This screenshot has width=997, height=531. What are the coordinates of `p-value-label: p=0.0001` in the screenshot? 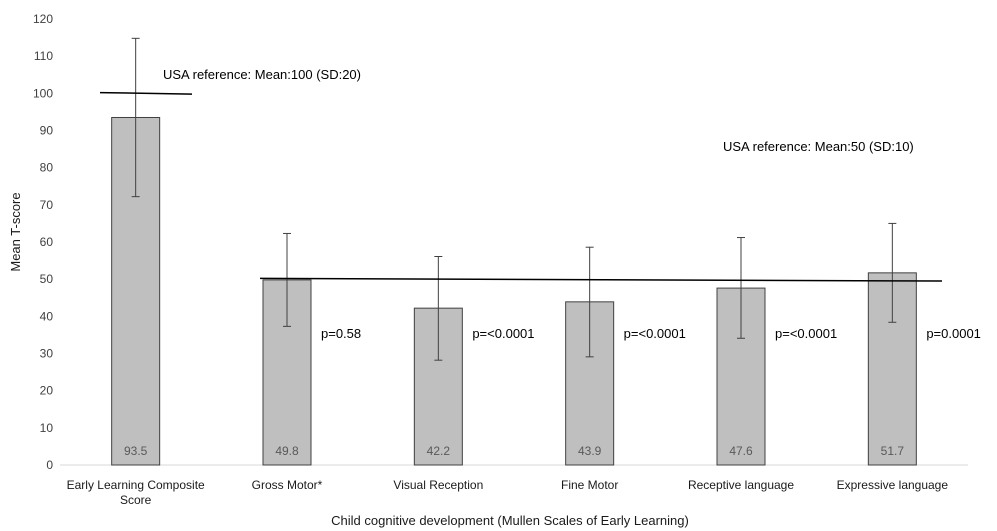 It's located at (953, 333).